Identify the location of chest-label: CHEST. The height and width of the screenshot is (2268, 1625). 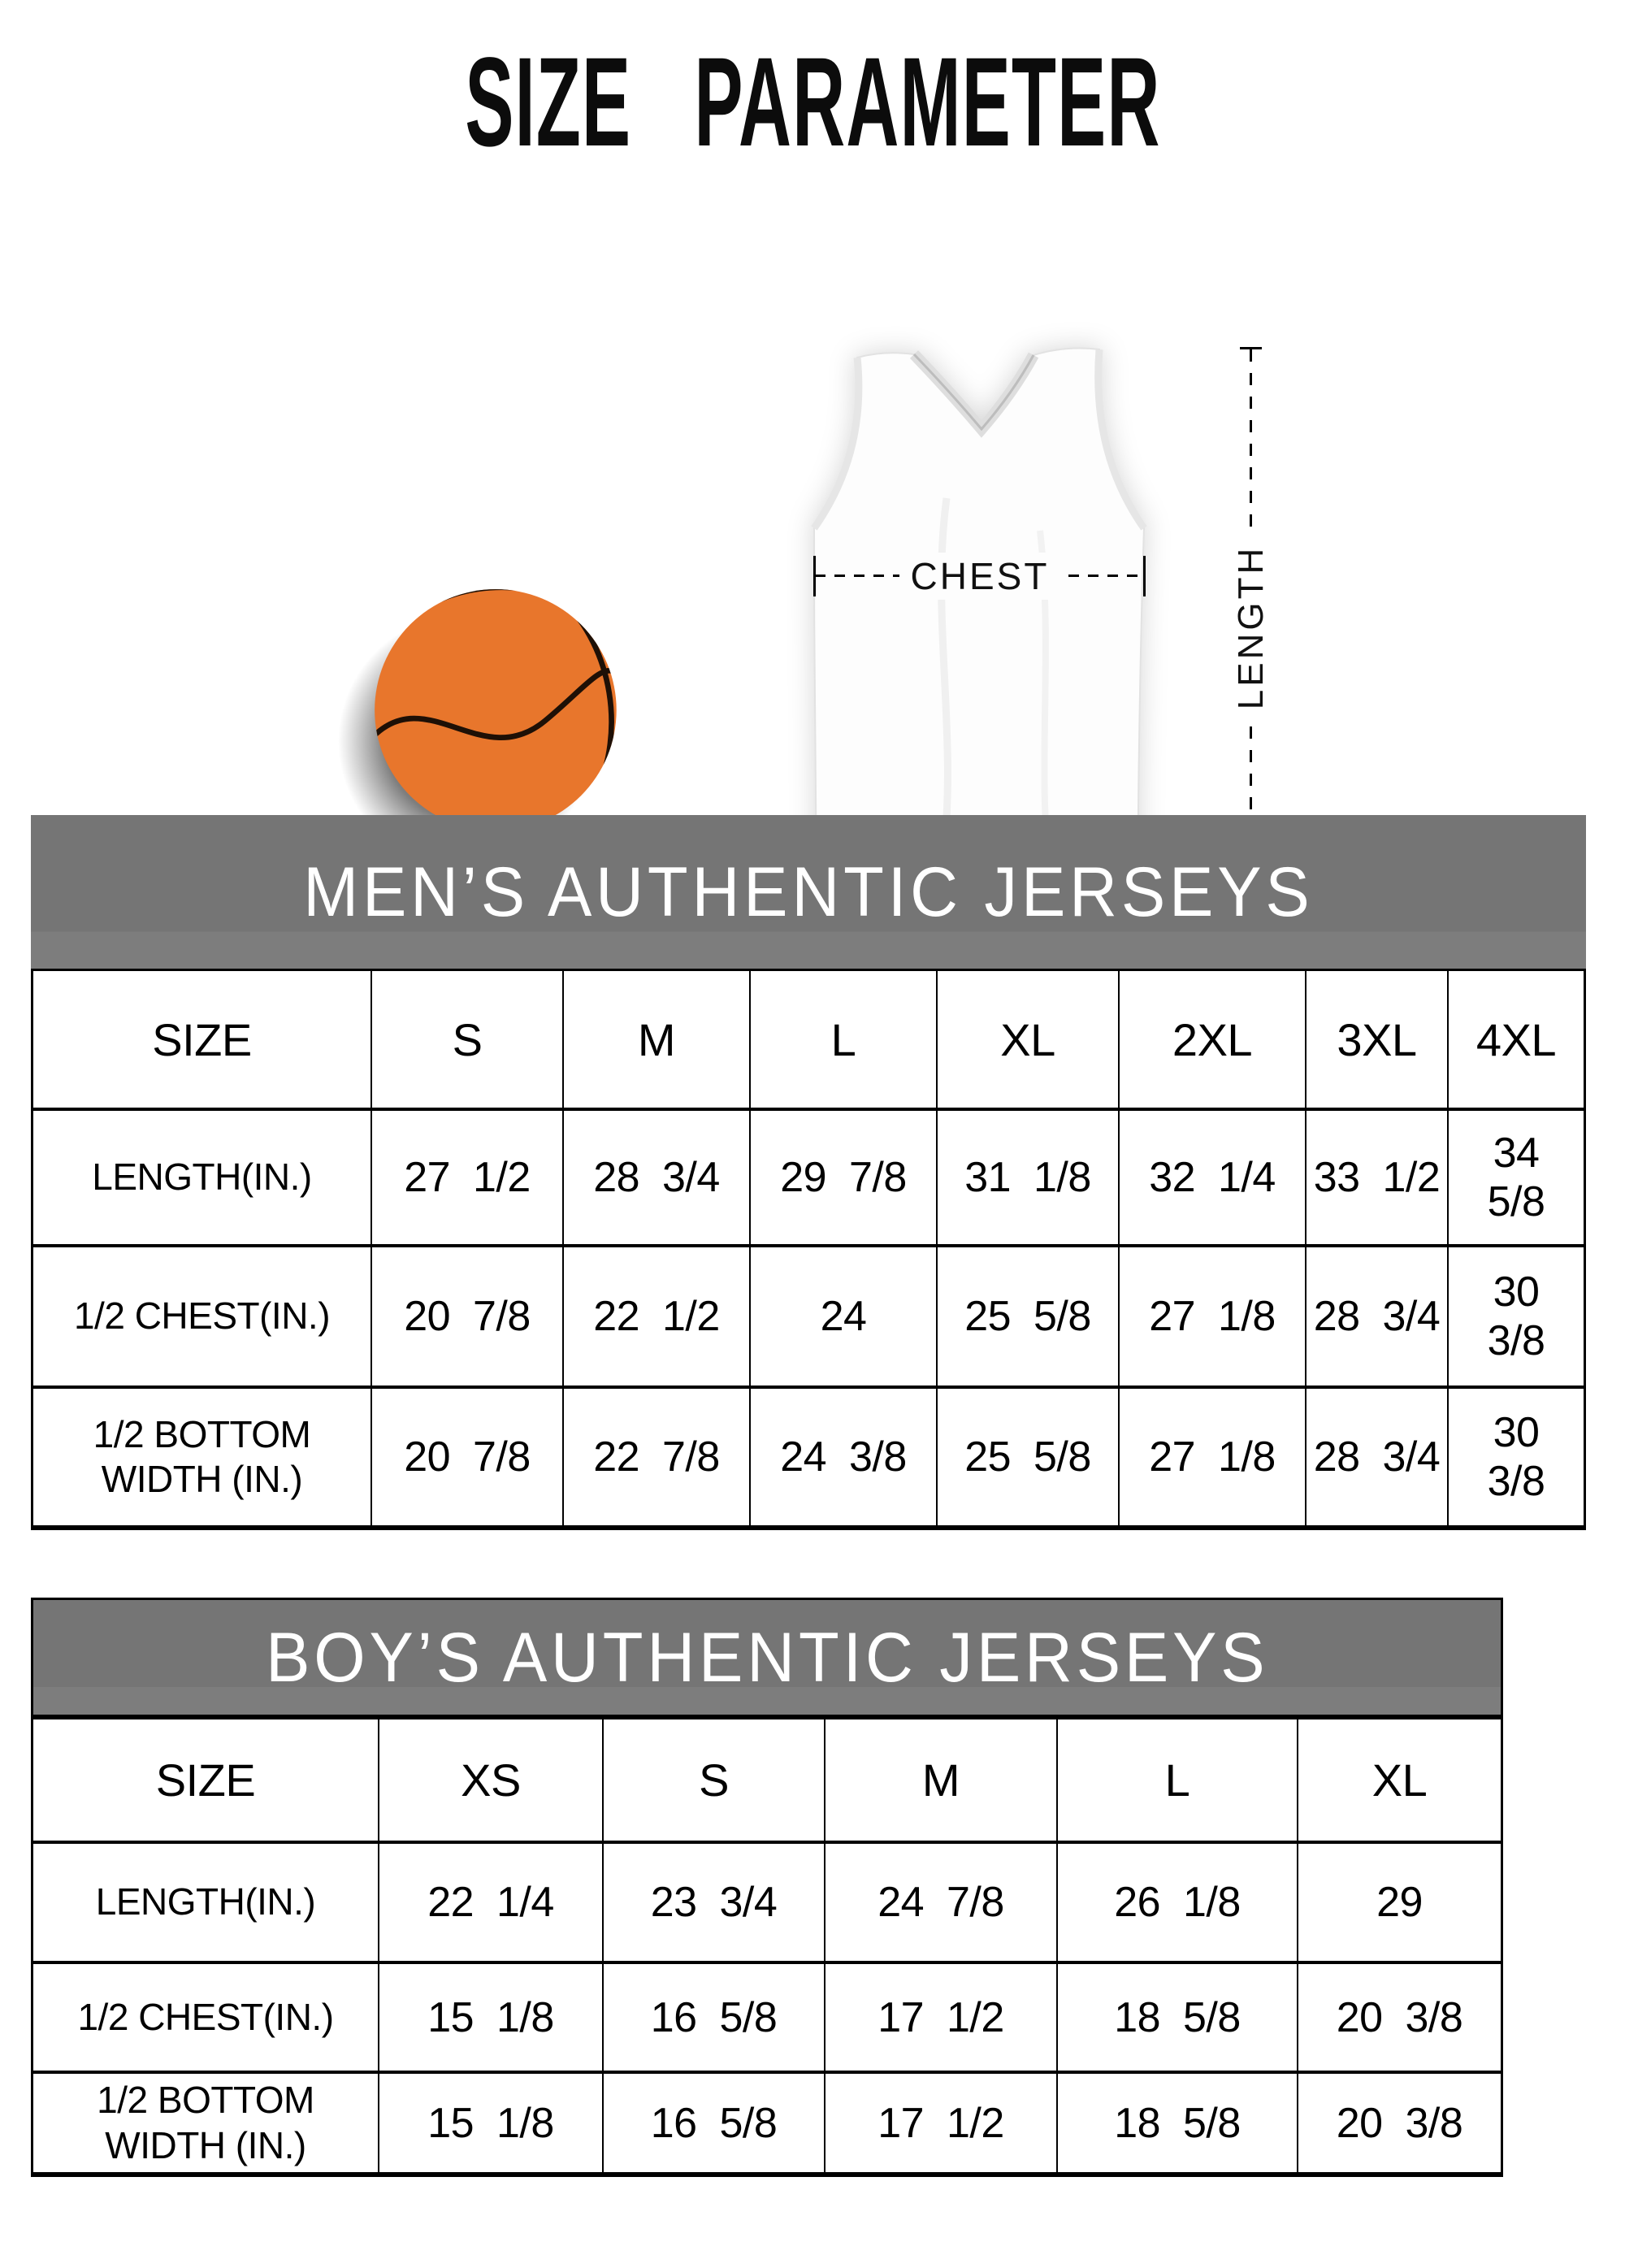
(980, 576).